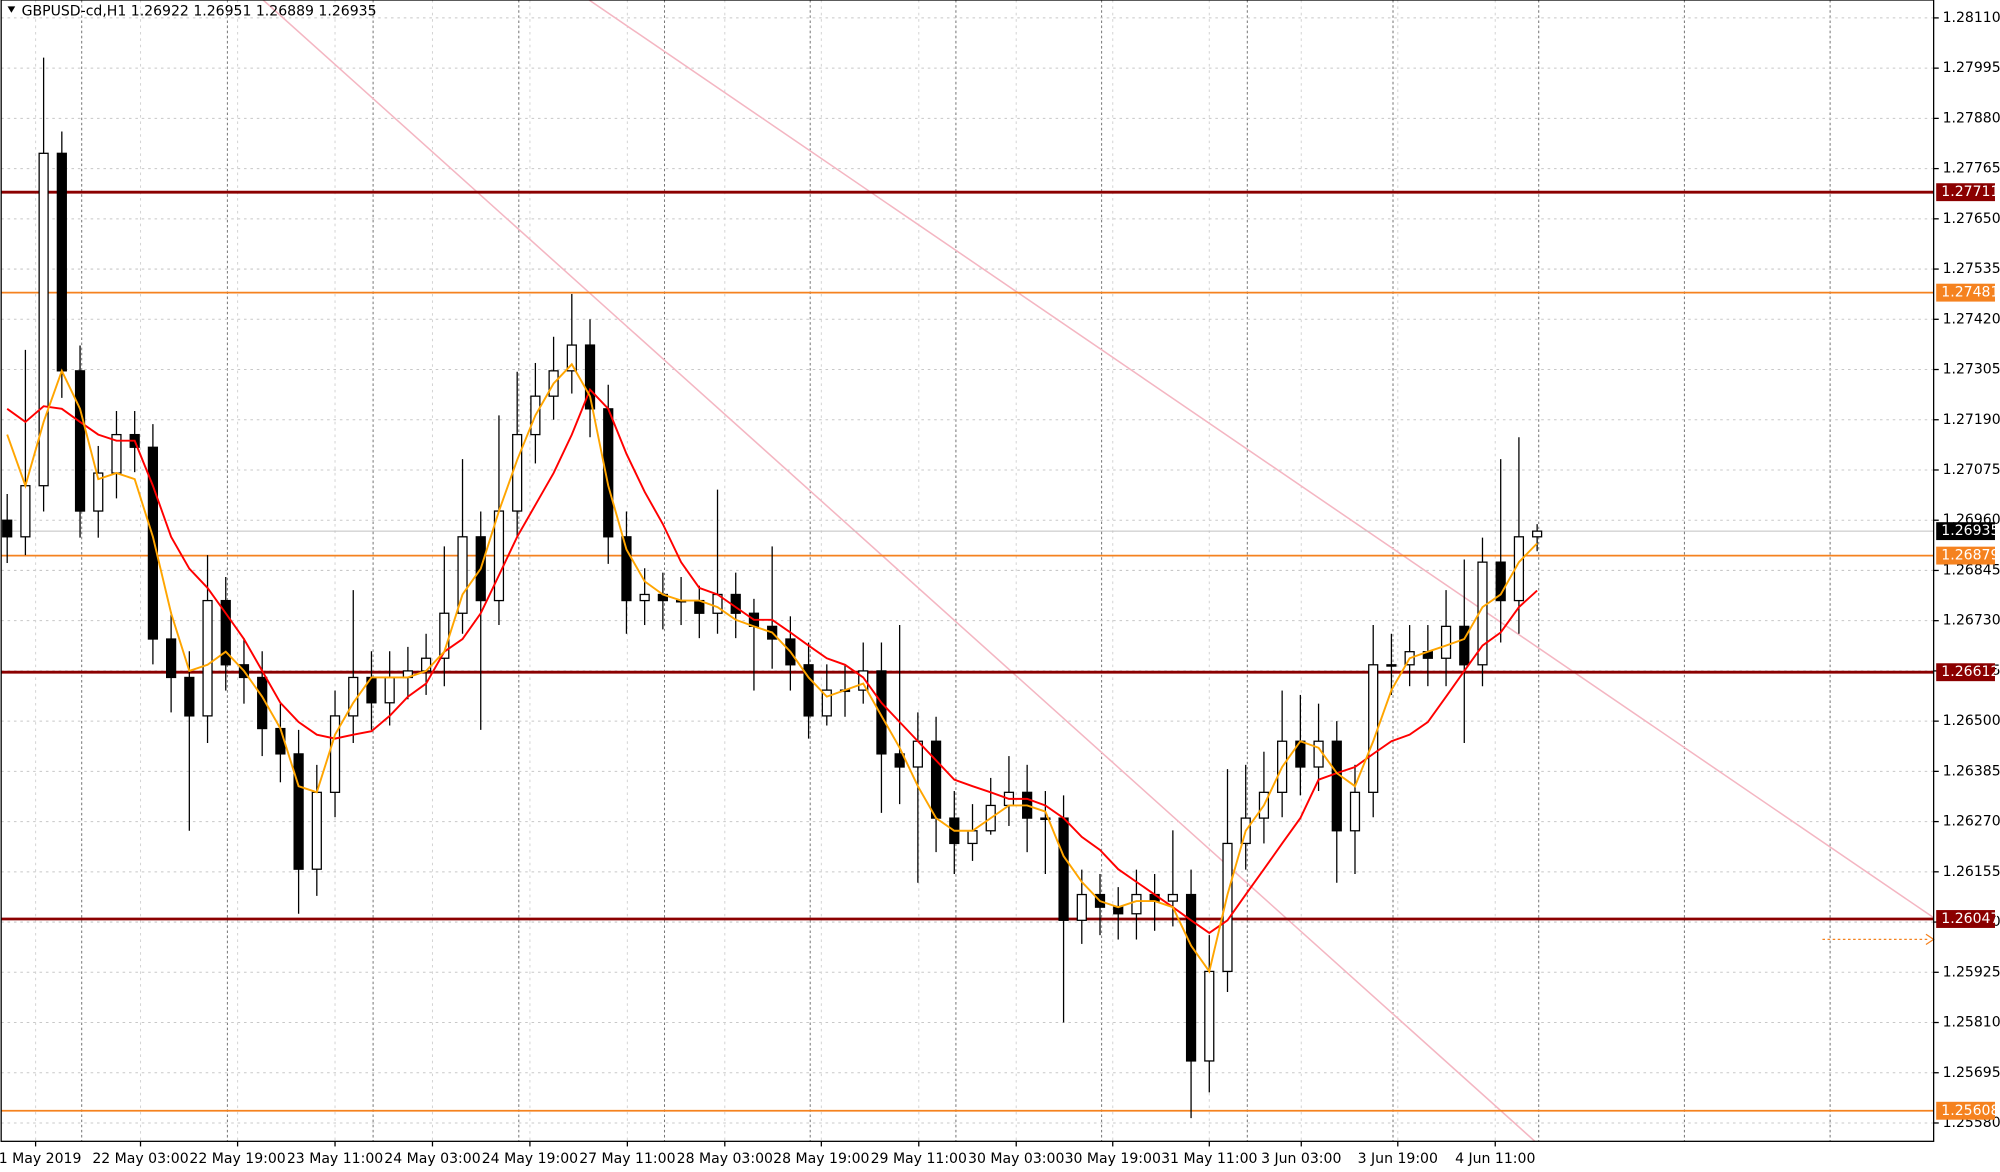  I want to click on y-tick-label: 1.27880, so click(1971, 118).